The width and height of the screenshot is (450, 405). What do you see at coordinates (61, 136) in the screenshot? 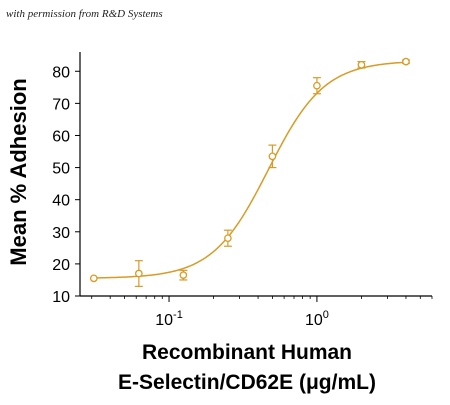
I see `y-tick-label: 60` at bounding box center [61, 136].